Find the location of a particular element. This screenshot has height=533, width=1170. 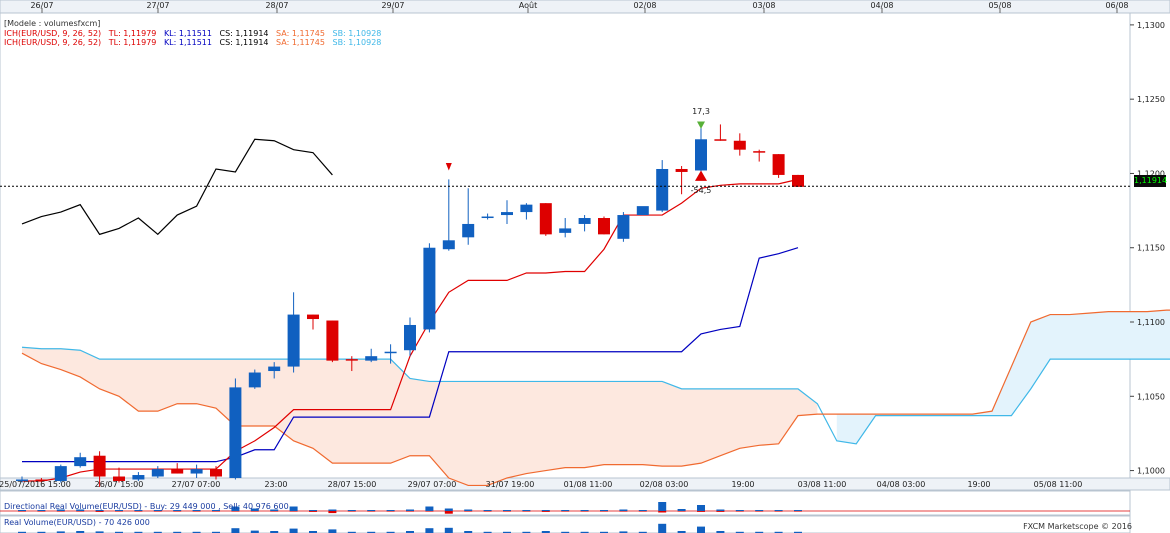

bottom-axis-label: 25/07/2016 15:00 is located at coordinates (35, 484).